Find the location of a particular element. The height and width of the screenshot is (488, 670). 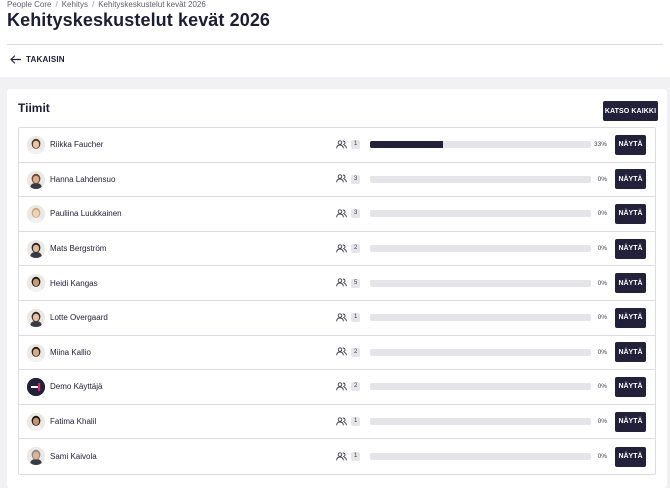

header-divider is located at coordinates (335, 44).